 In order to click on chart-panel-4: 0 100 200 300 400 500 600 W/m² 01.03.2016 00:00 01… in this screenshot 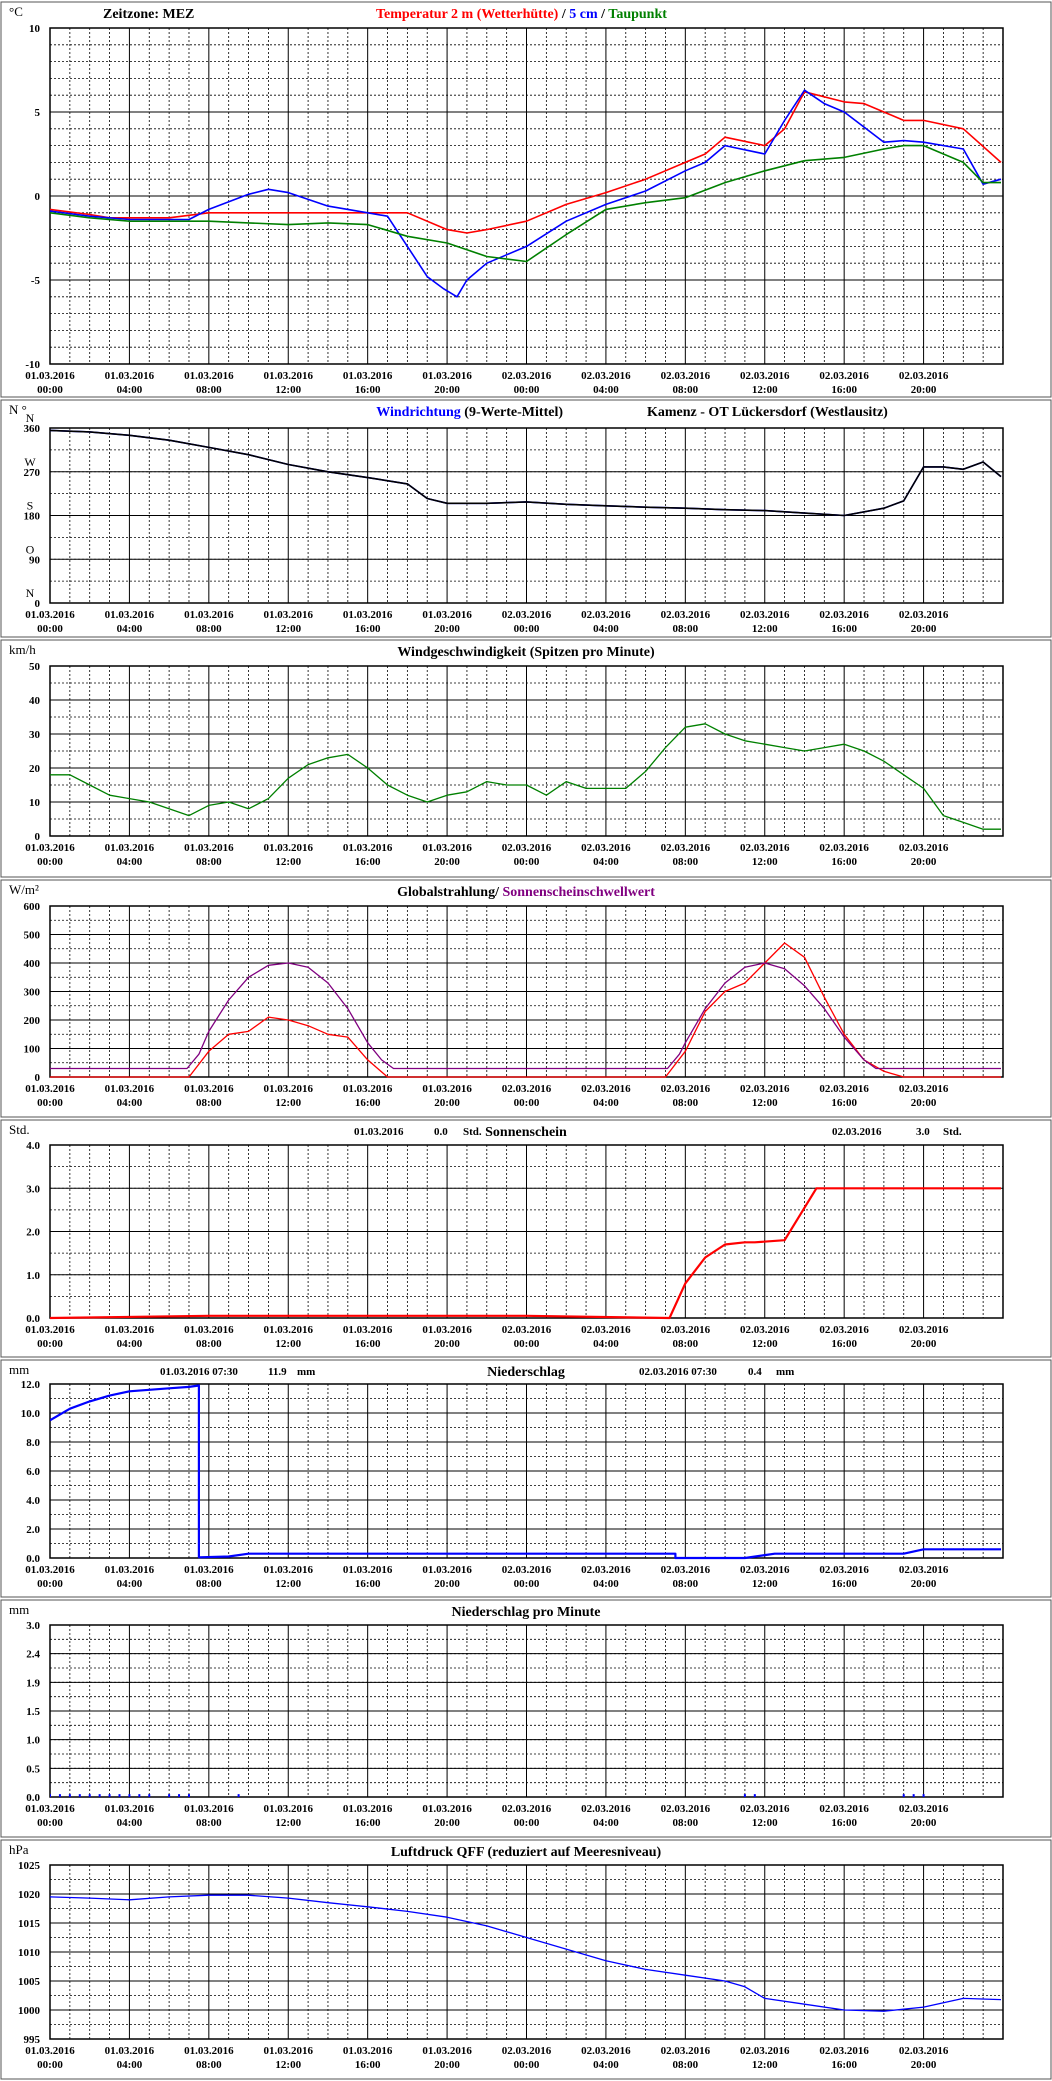, I will do `click(526, 998)`.